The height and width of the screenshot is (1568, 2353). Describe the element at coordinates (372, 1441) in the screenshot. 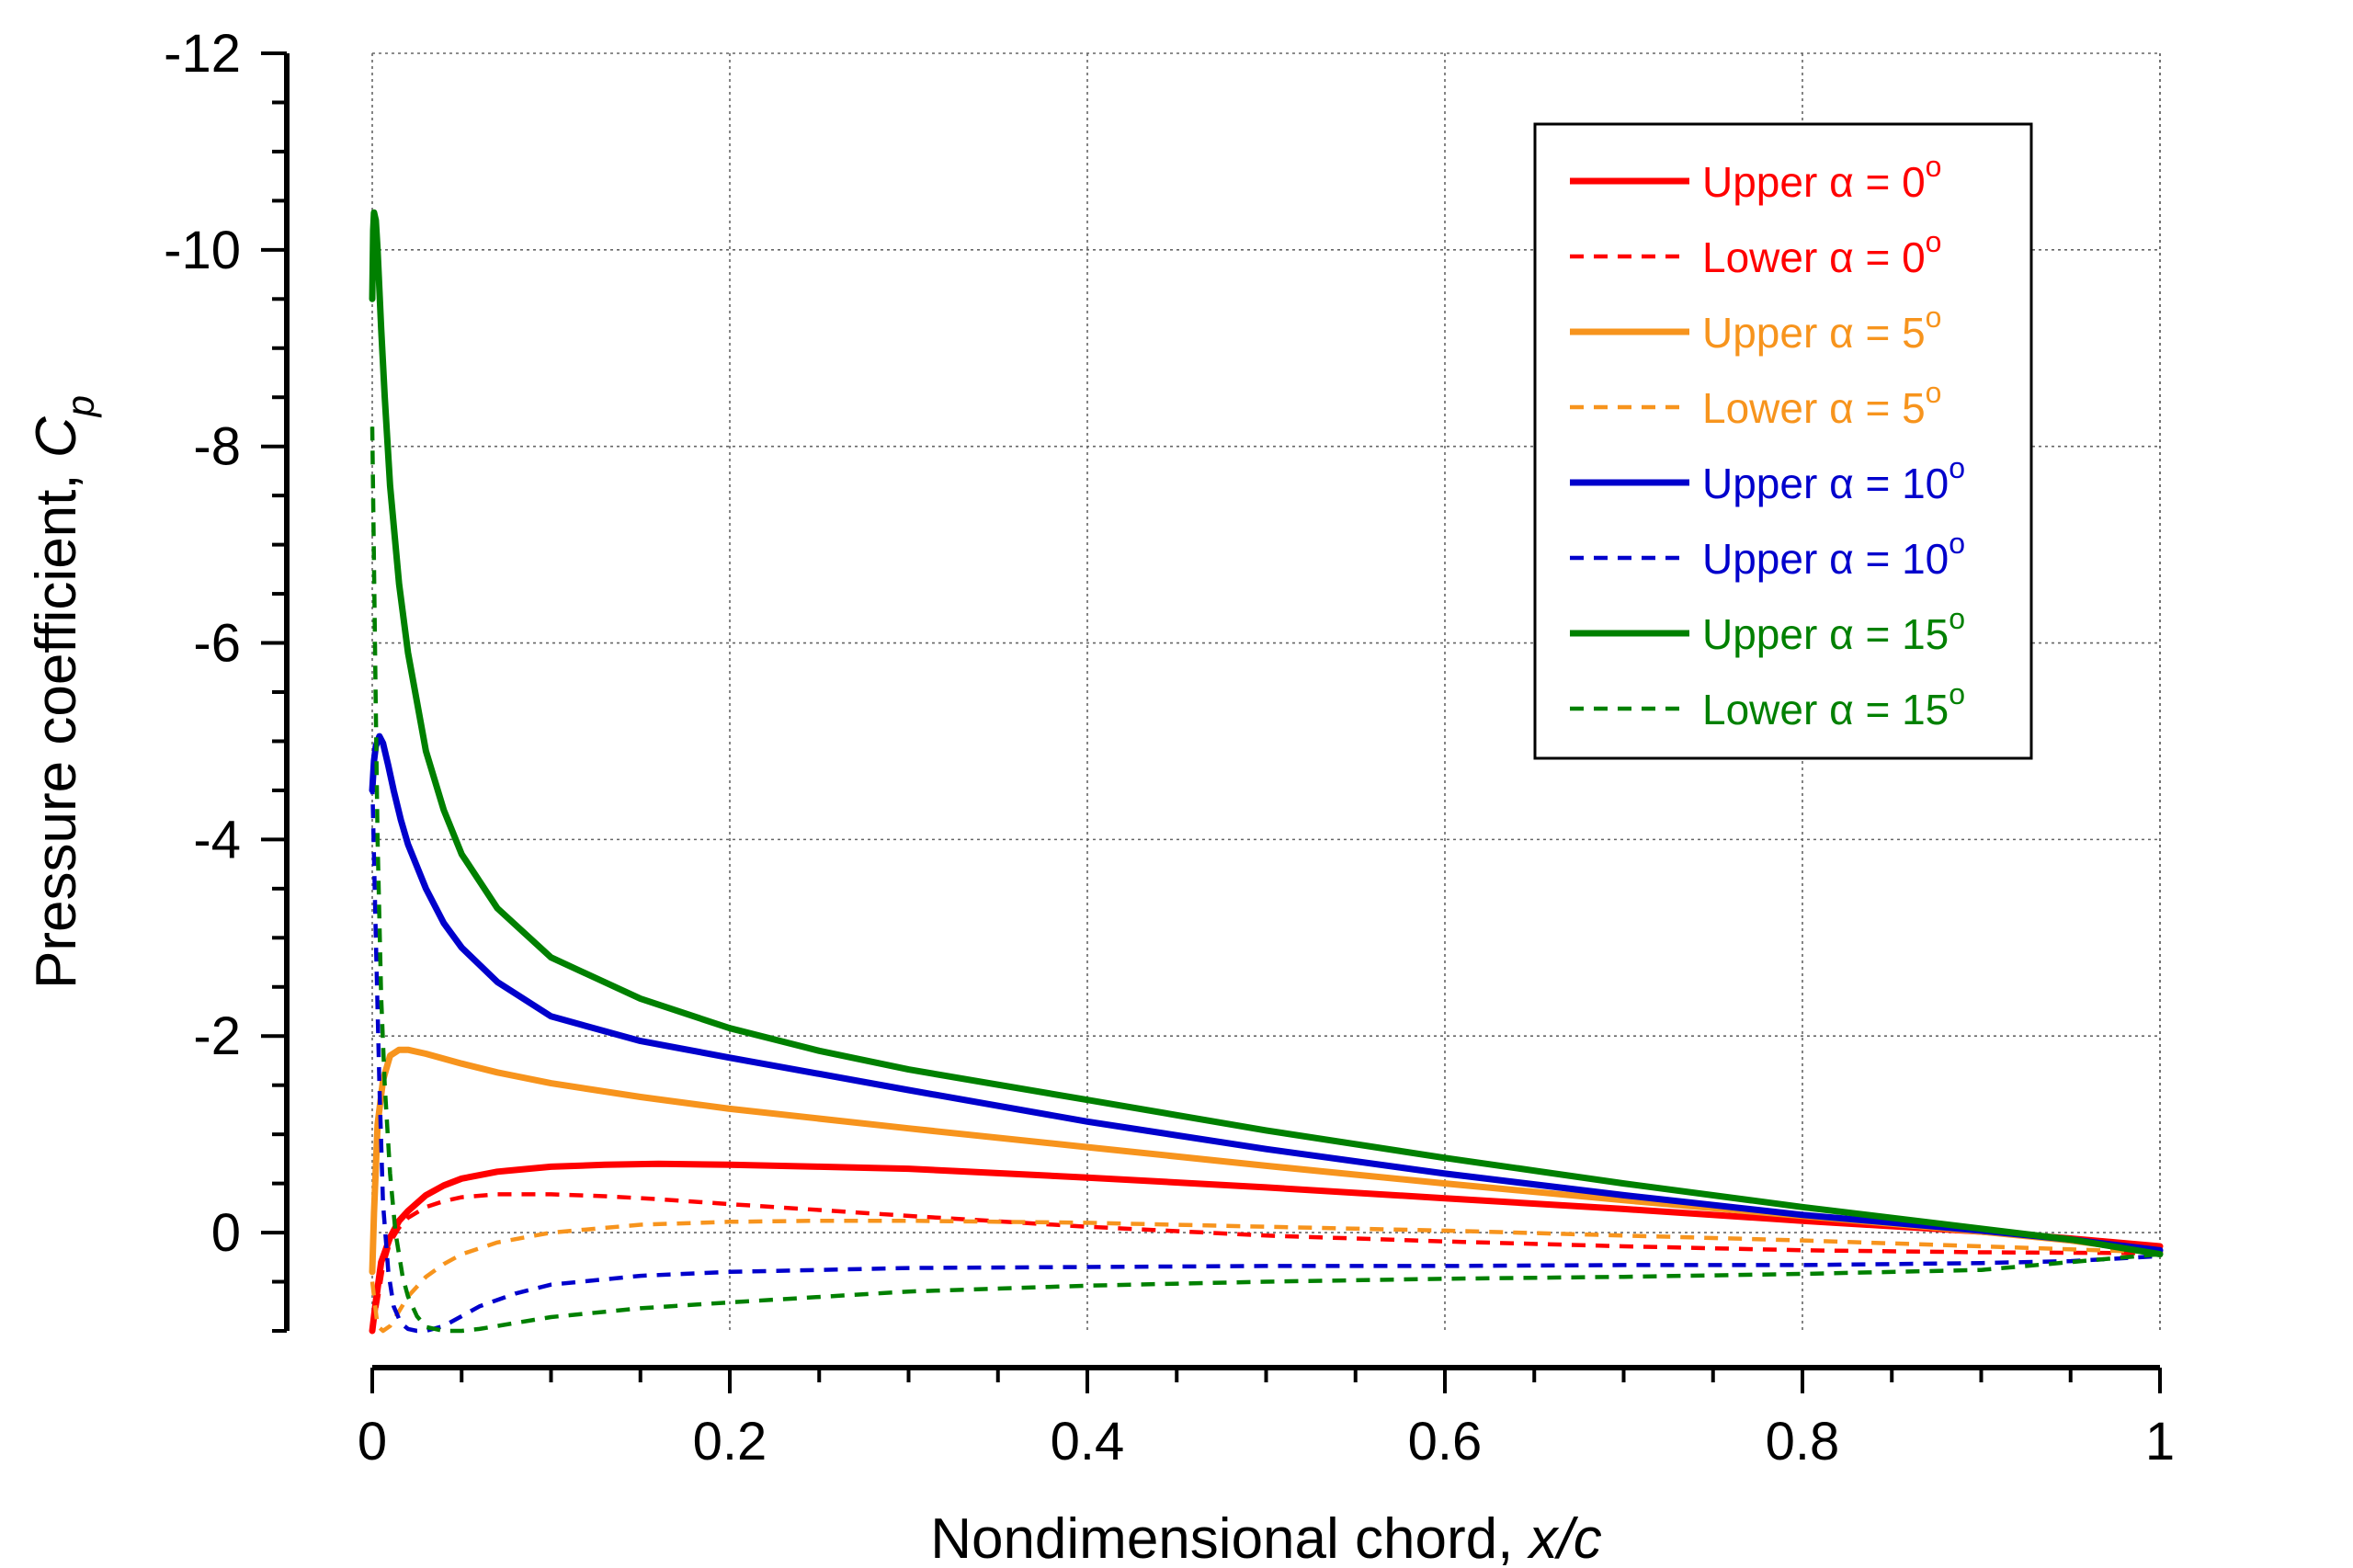

I see `x-tick-label: 0` at that location.